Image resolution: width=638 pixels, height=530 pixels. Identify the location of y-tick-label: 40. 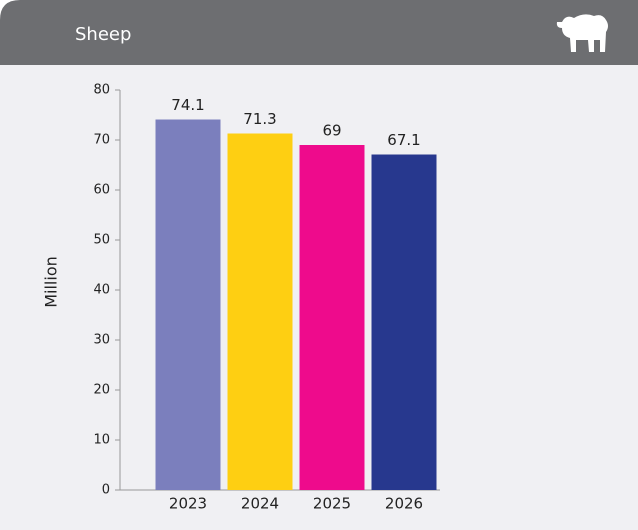
(101, 290).